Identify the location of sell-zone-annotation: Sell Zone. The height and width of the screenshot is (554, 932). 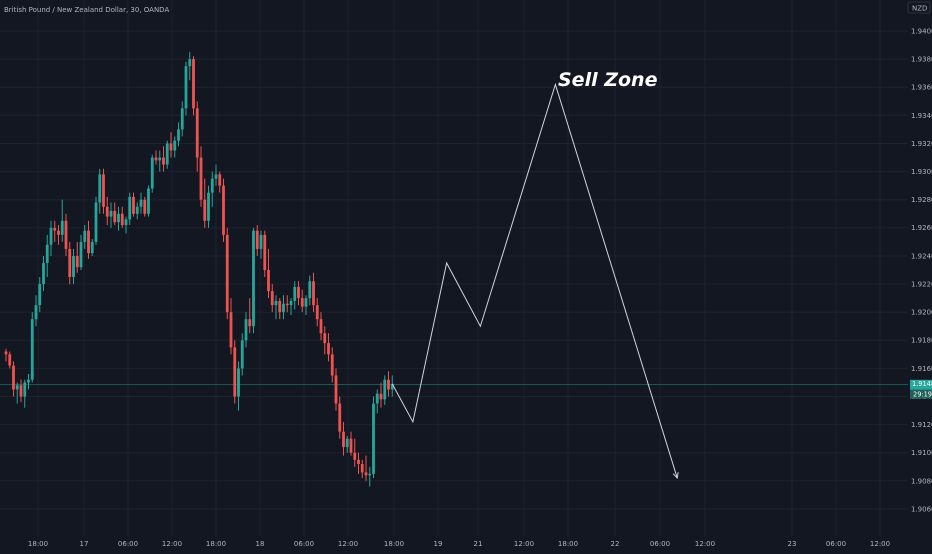
(608, 80).